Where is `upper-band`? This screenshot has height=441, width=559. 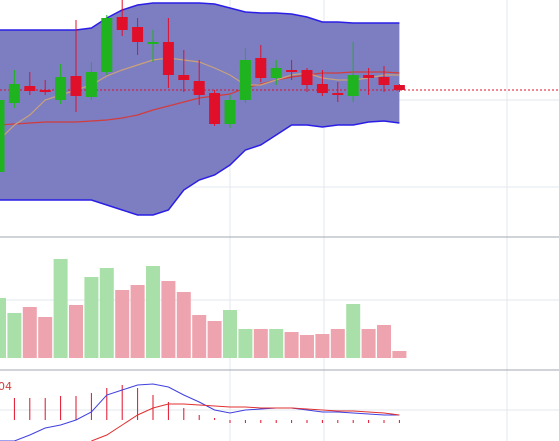 upper-band is located at coordinates (200, 16).